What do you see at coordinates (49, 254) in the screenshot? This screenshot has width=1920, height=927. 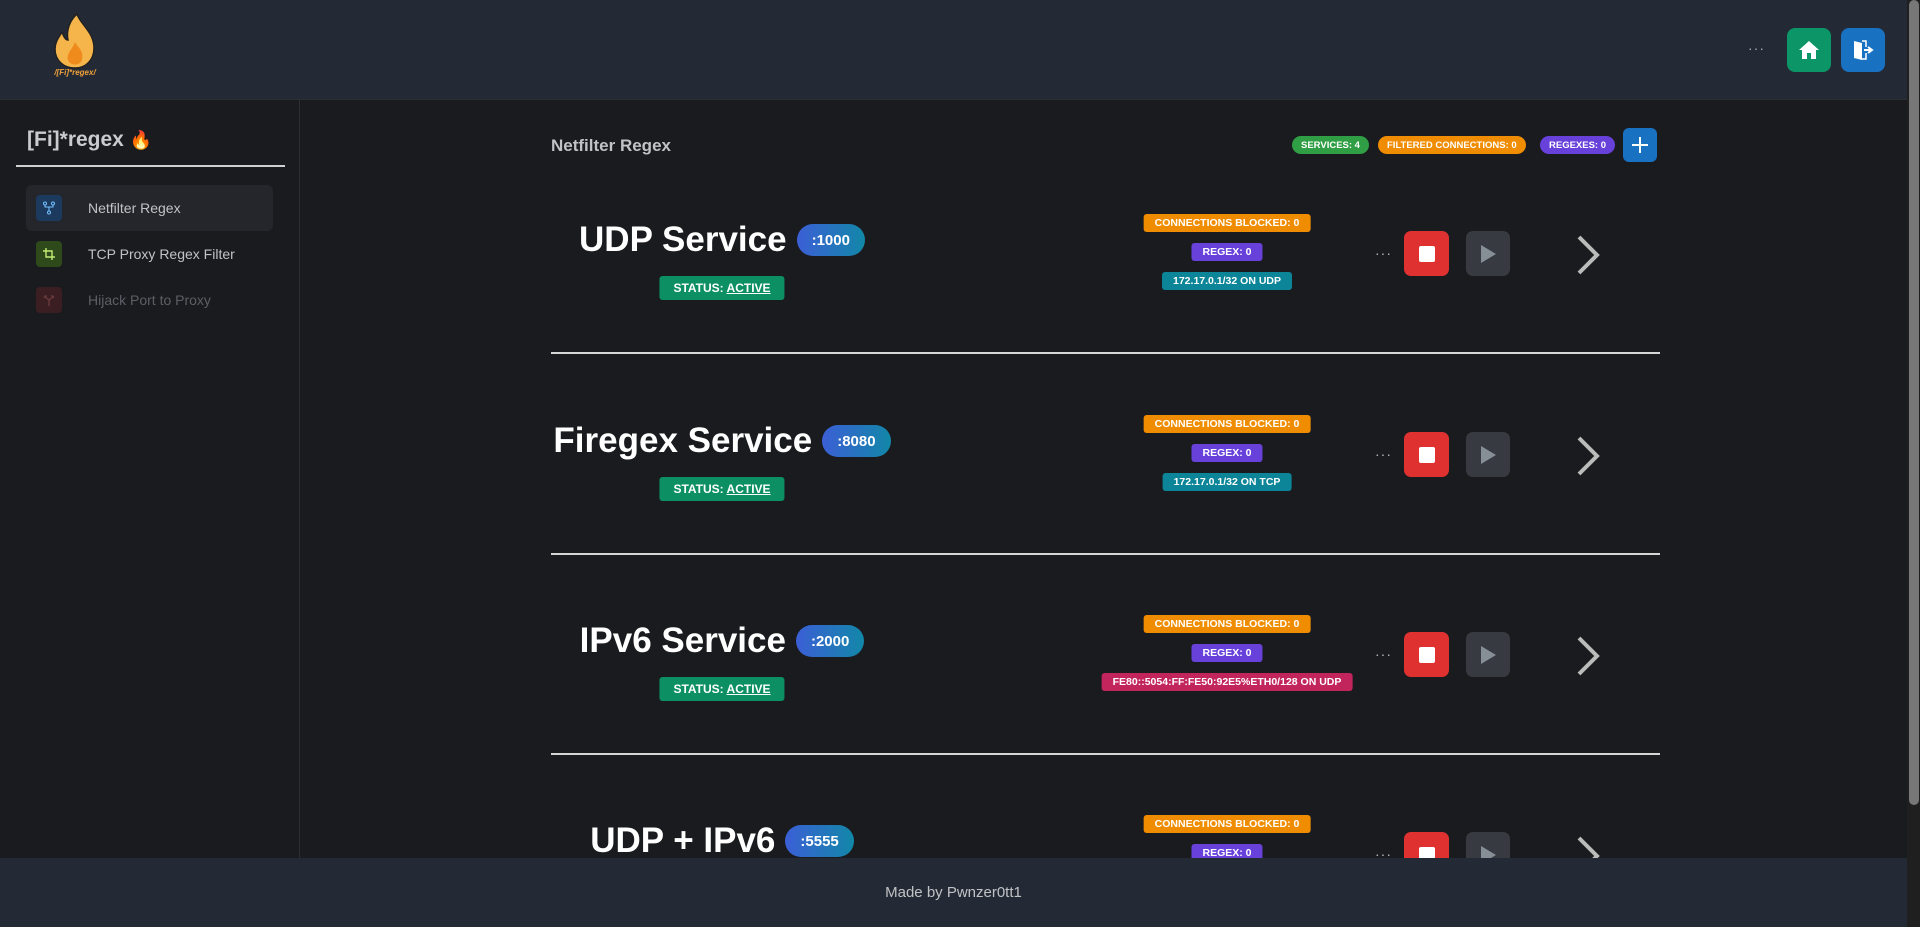 I see `crop-icon` at bounding box center [49, 254].